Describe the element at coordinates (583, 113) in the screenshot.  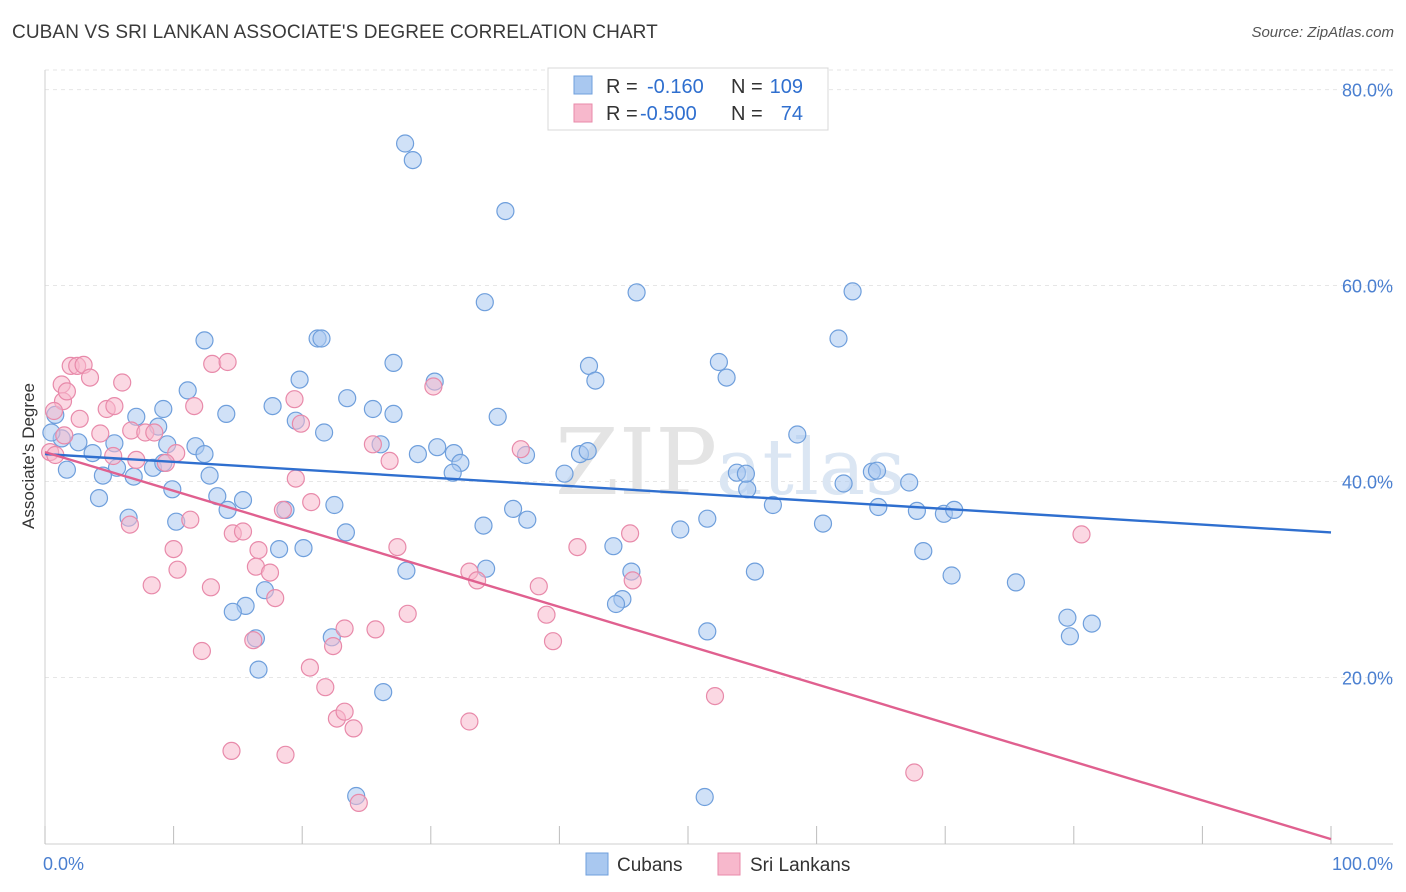
I see `legend-swatch-srilankans` at that location.